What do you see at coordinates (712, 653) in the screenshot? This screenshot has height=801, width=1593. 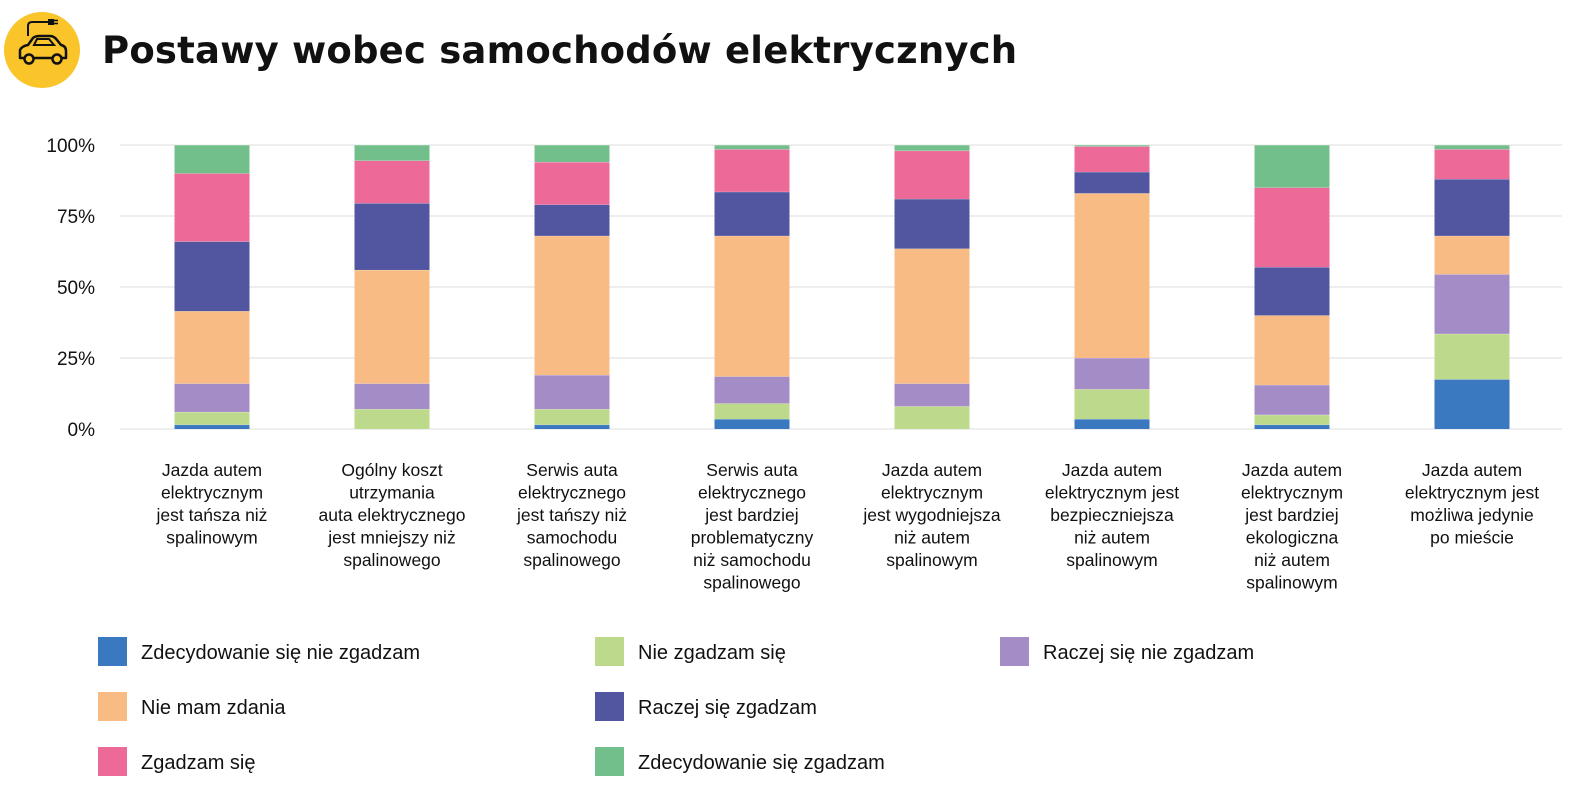 I see `legend-label: Nie zgadzam się` at bounding box center [712, 653].